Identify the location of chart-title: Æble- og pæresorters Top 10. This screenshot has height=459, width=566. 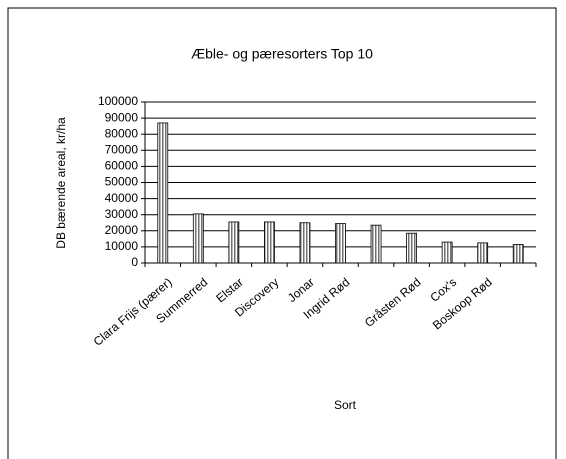
(282, 54).